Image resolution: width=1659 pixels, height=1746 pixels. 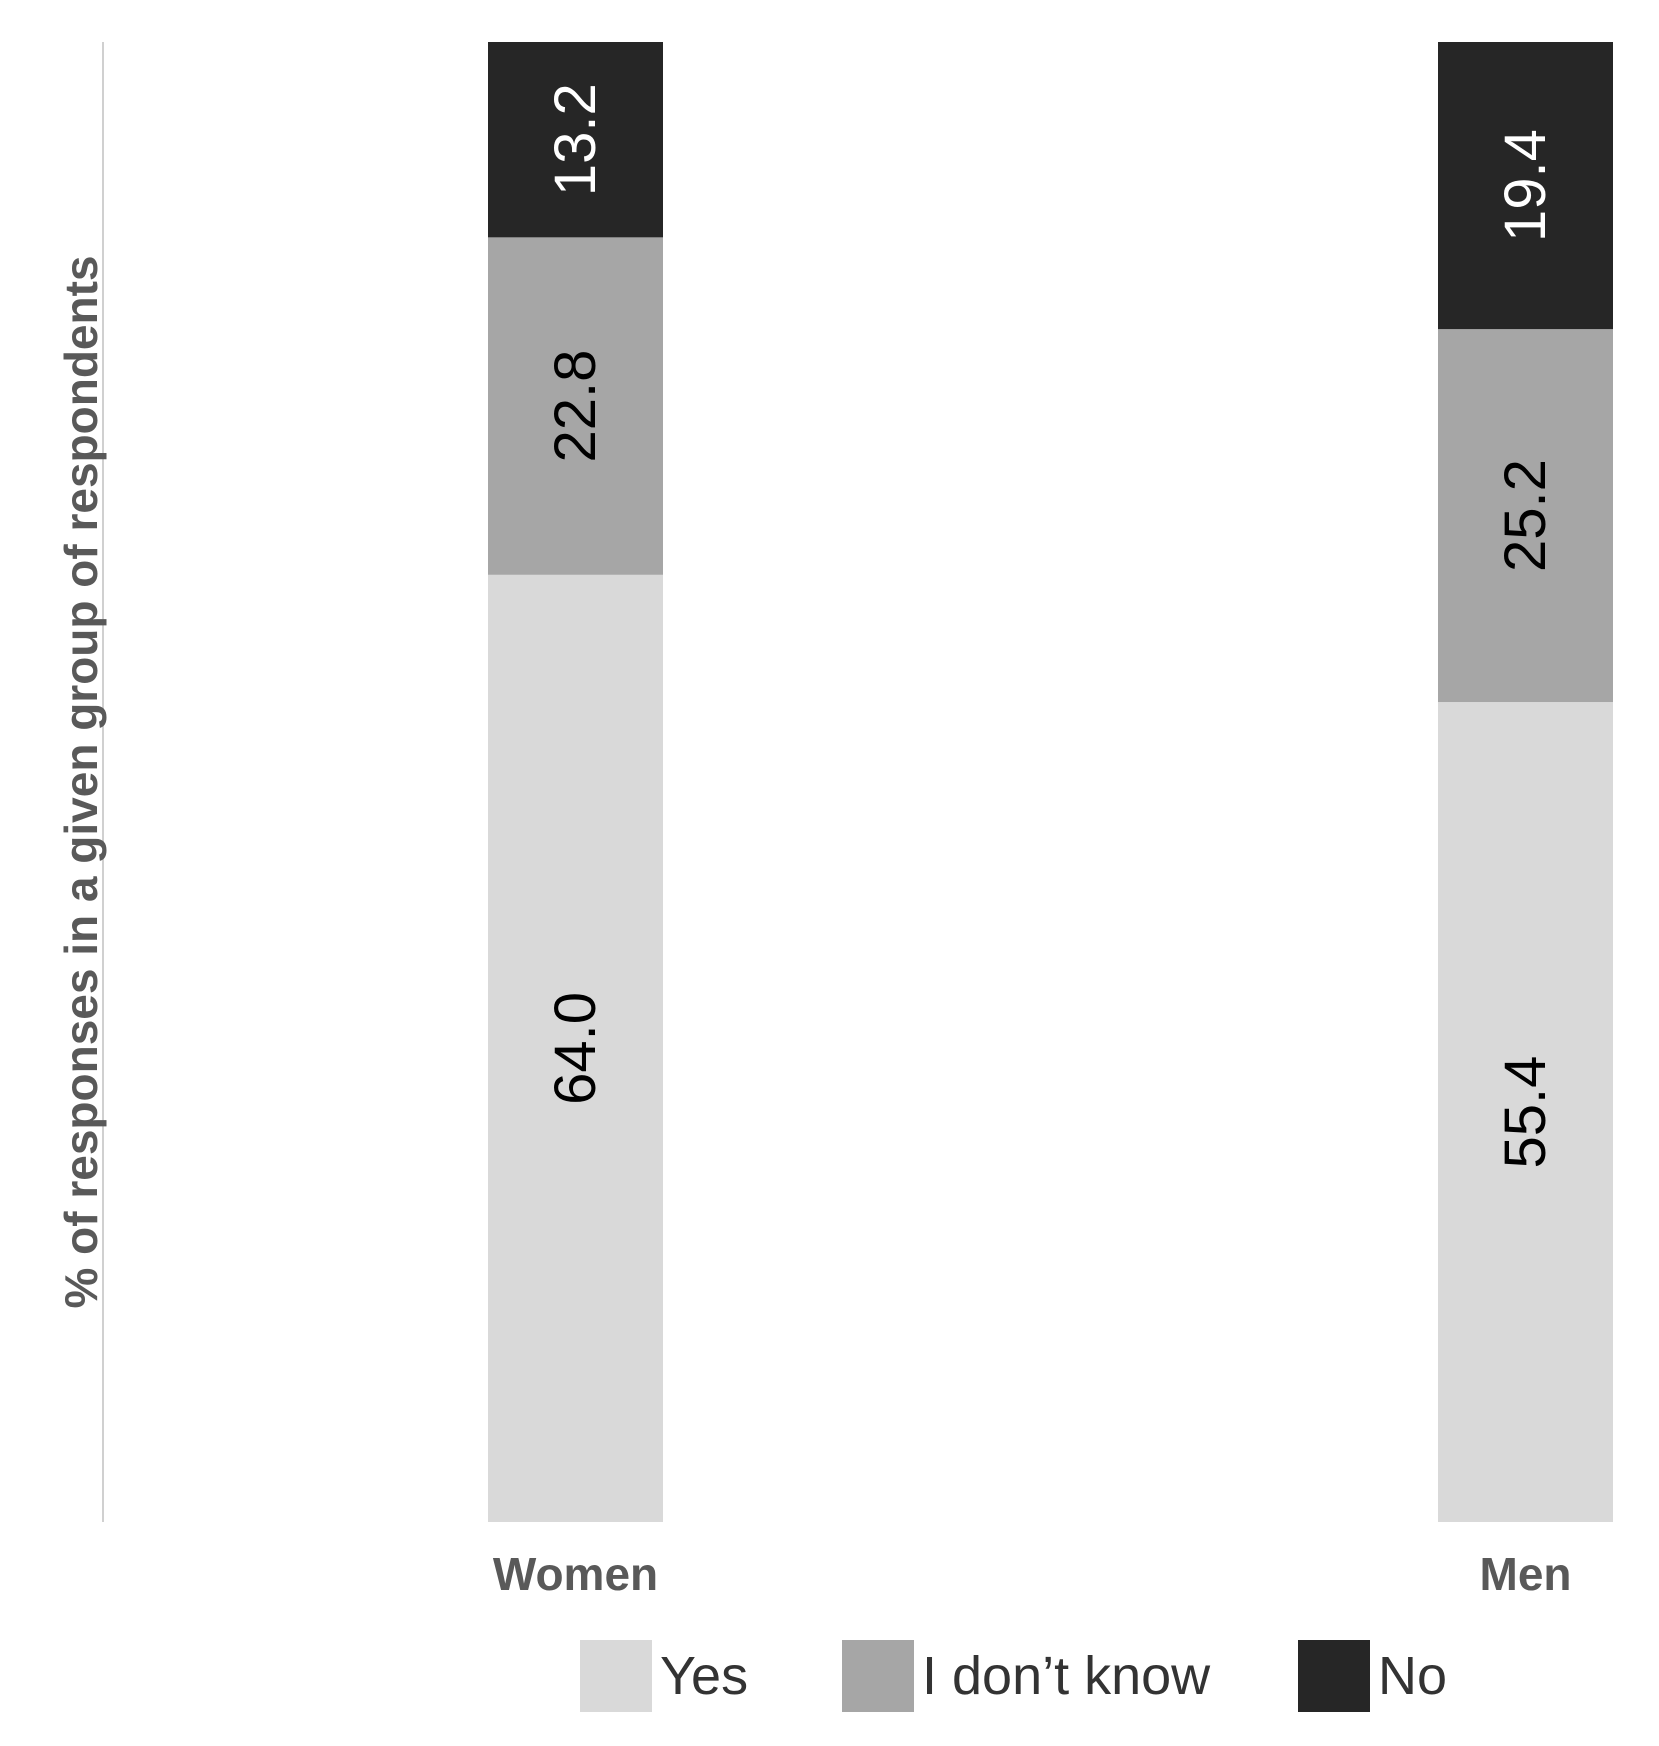 I want to click on bar-men-i-don-t-know, so click(x=1525, y=516).